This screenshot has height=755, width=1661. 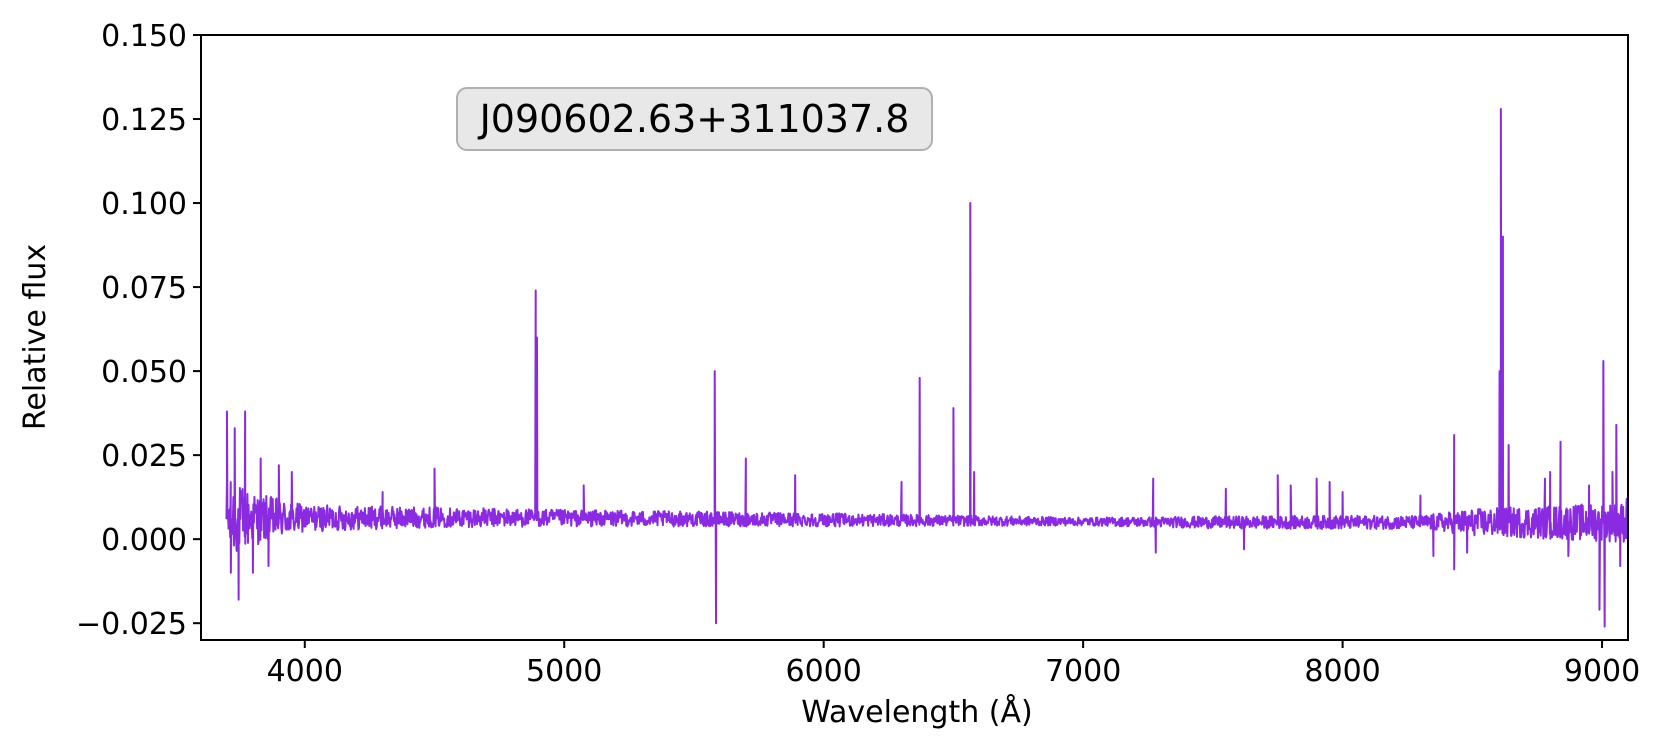 I want to click on annotation-text: J090602.63+311037.8, so click(x=694, y=119).